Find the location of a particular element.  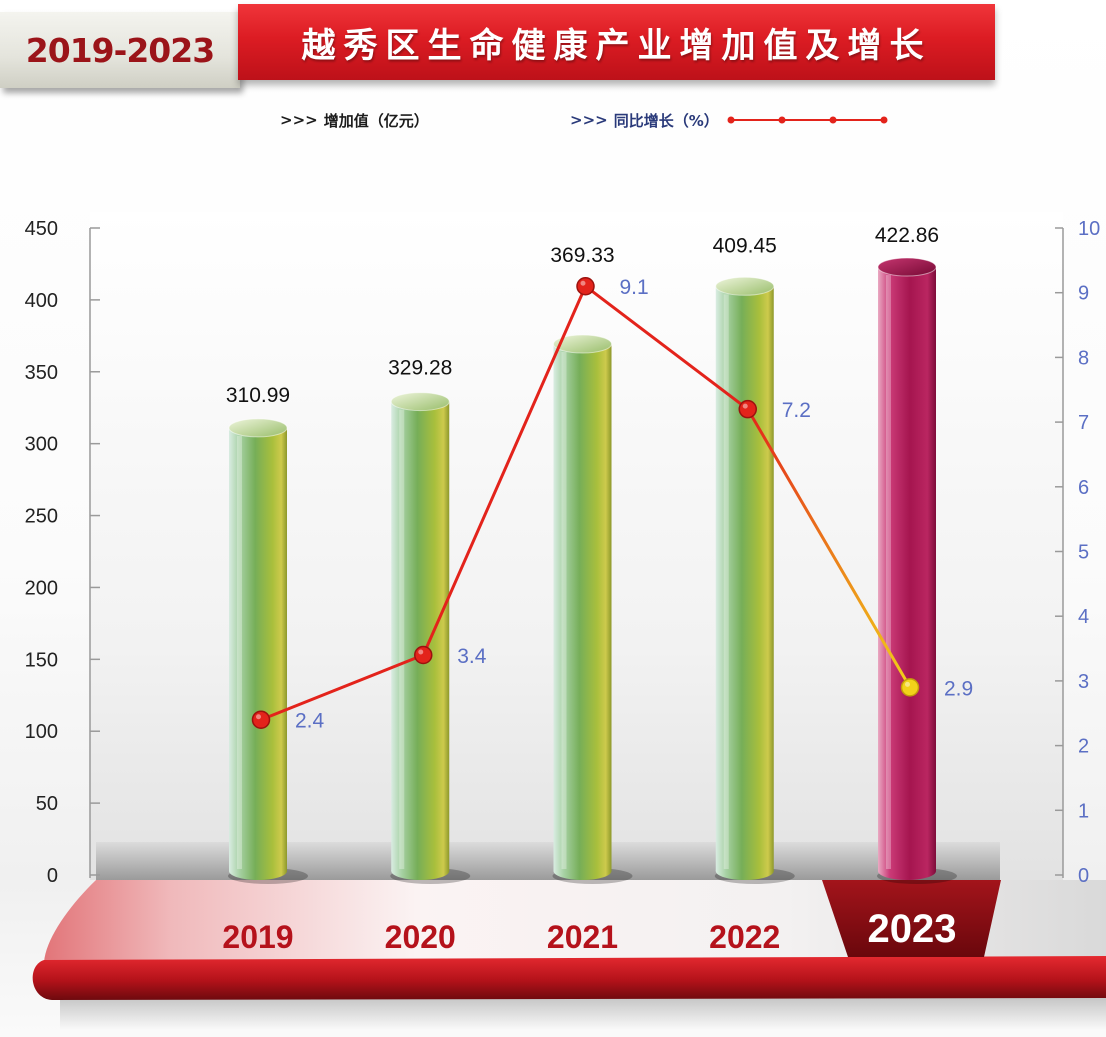

legend-item-value-added: >>> 增加值（亿元） is located at coordinates (354, 120).